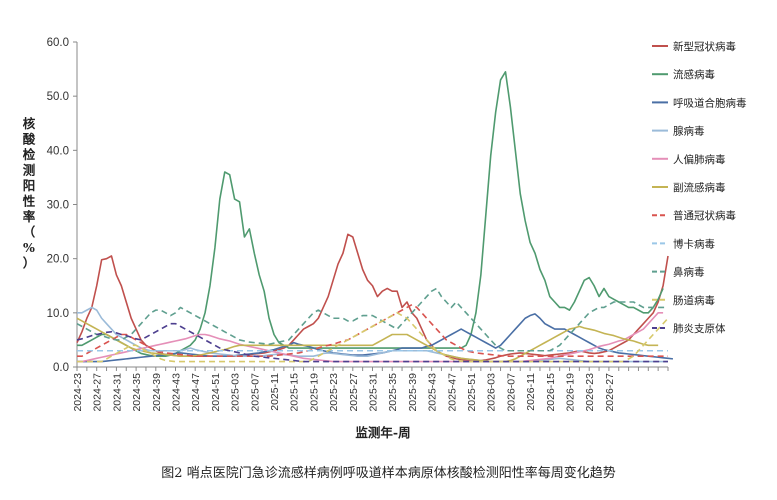 The height and width of the screenshot is (500, 777). What do you see at coordinates (61, 368) in the screenshot?
I see `y-tick-label: 0.0` at bounding box center [61, 368].